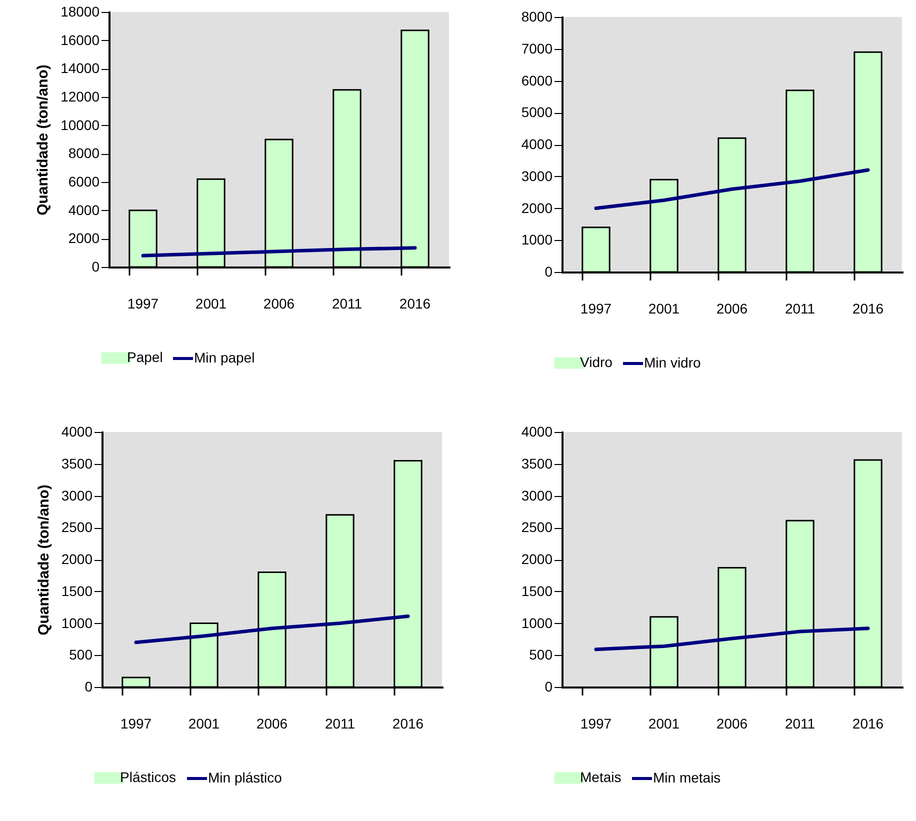 The height and width of the screenshot is (821, 916). I want to click on y-tick-label: 7000, so click(537, 48).